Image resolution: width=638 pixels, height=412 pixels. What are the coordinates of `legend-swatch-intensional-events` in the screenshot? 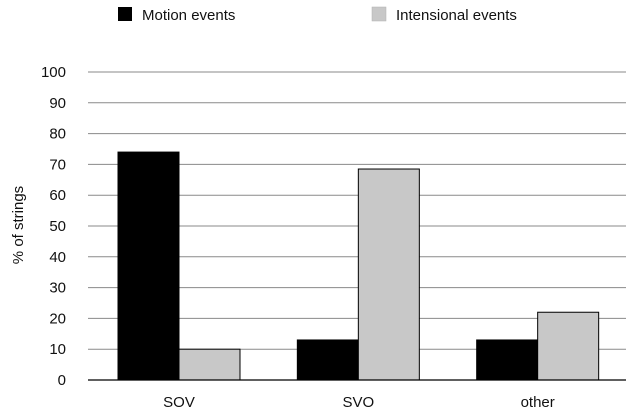 It's located at (379, 14).